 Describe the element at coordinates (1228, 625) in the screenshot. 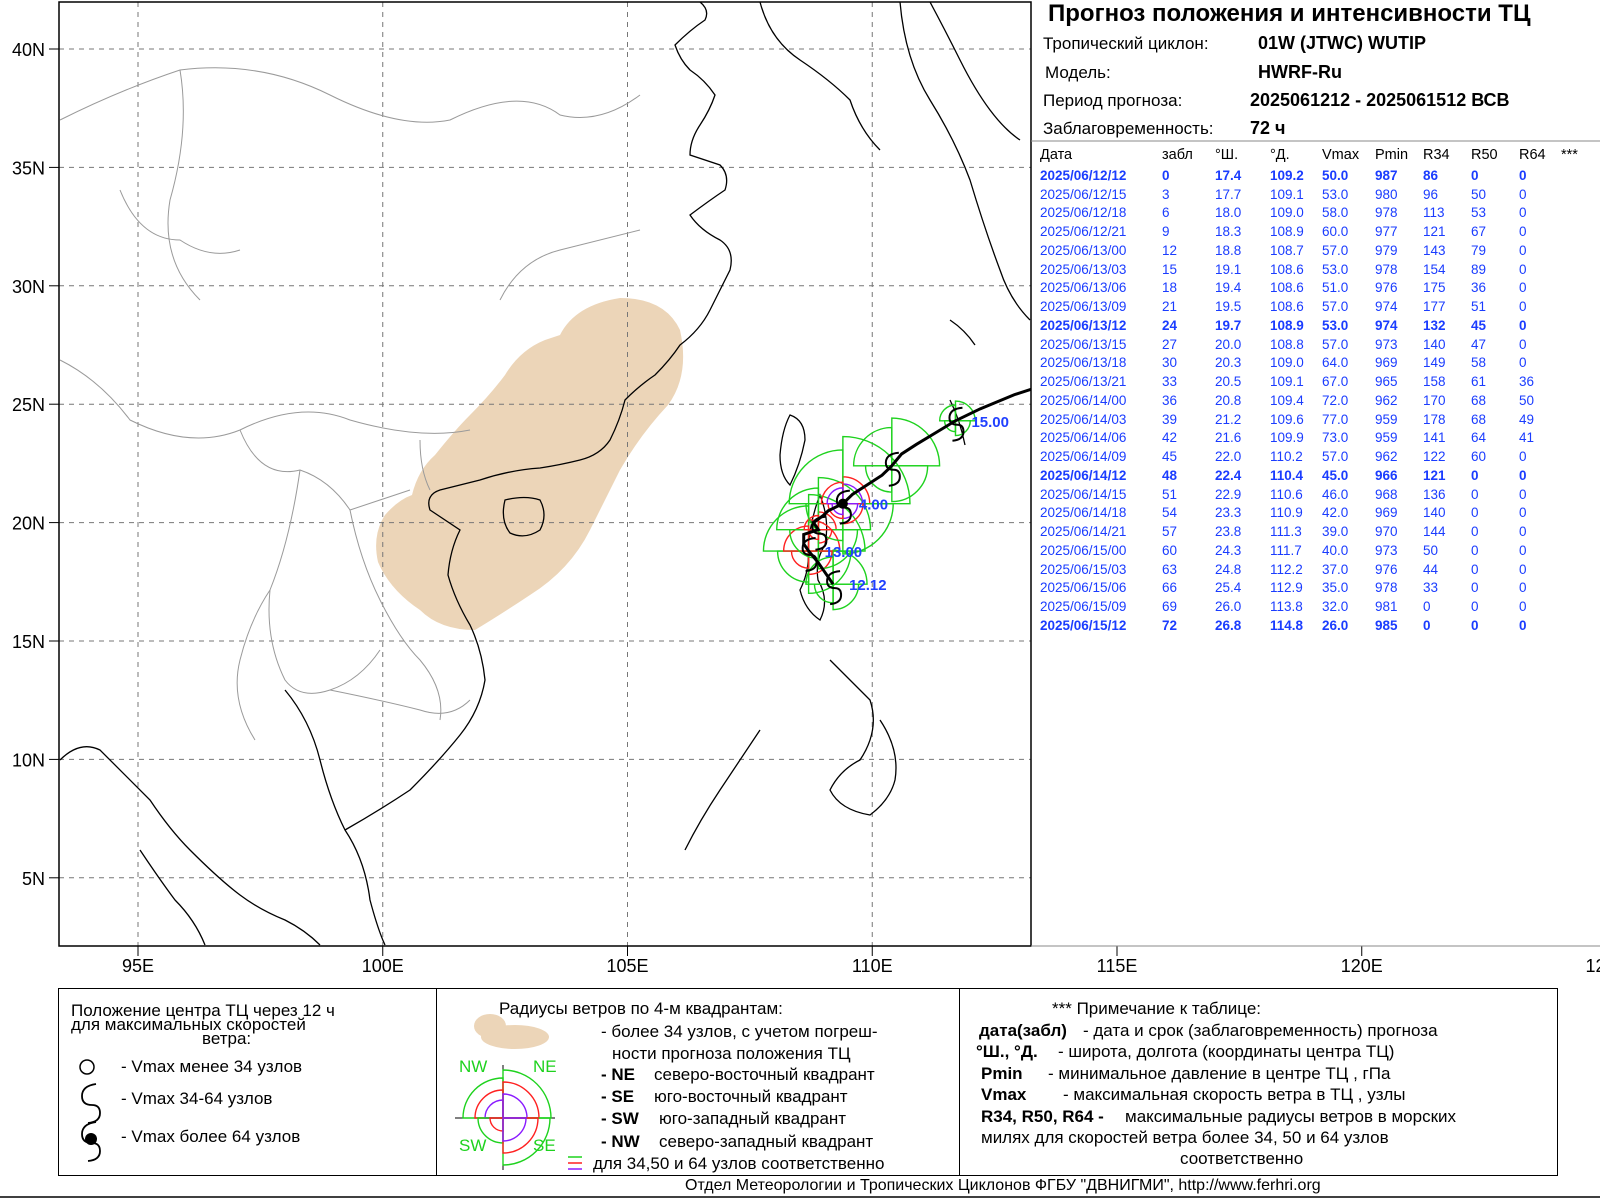

I see `table-cell-lat: 26.8` at that location.